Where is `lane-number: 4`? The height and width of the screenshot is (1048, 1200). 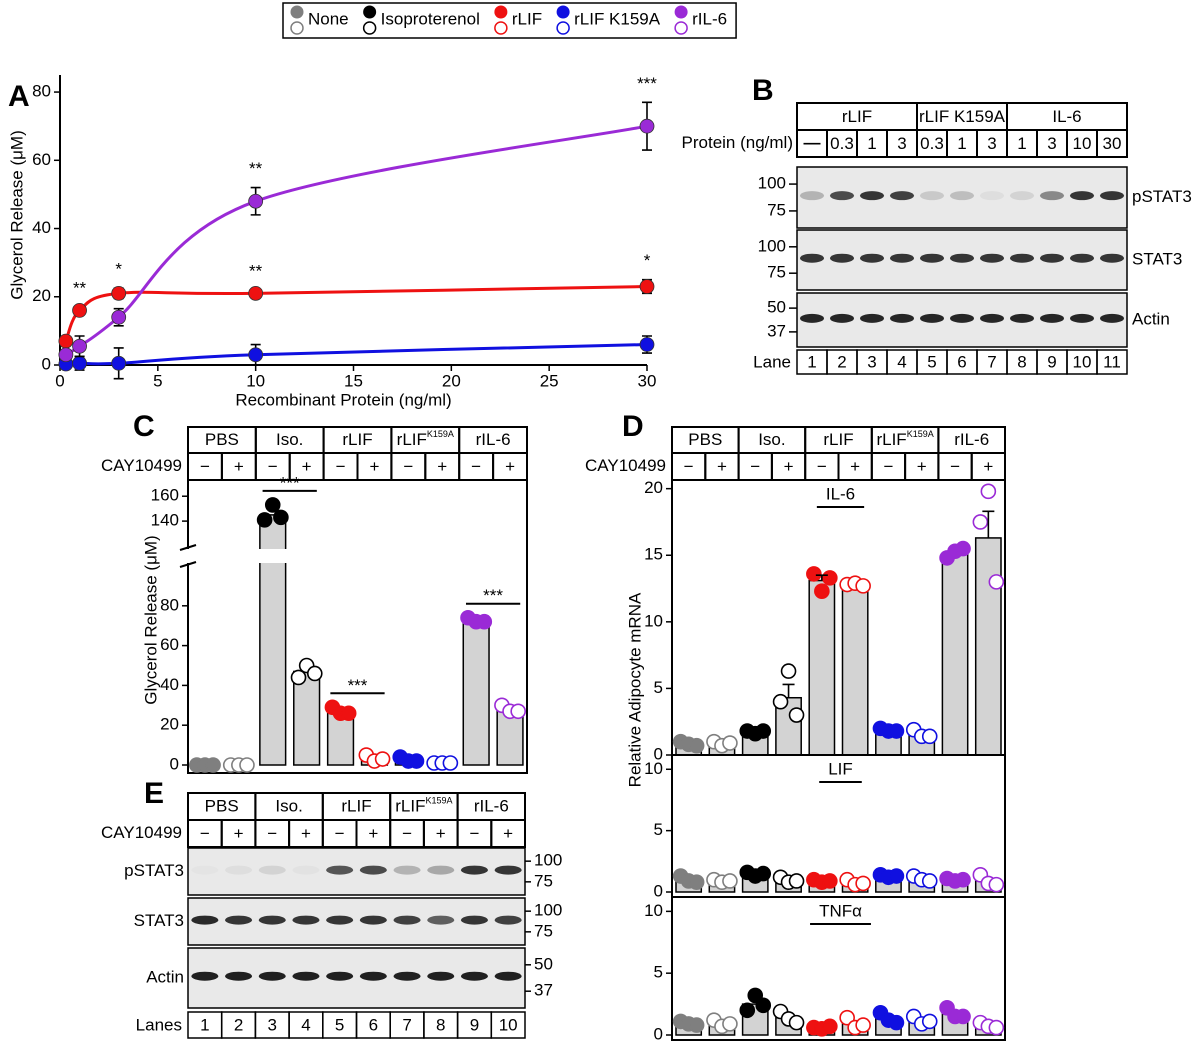
lane-number: 4 is located at coordinates (305, 1024).